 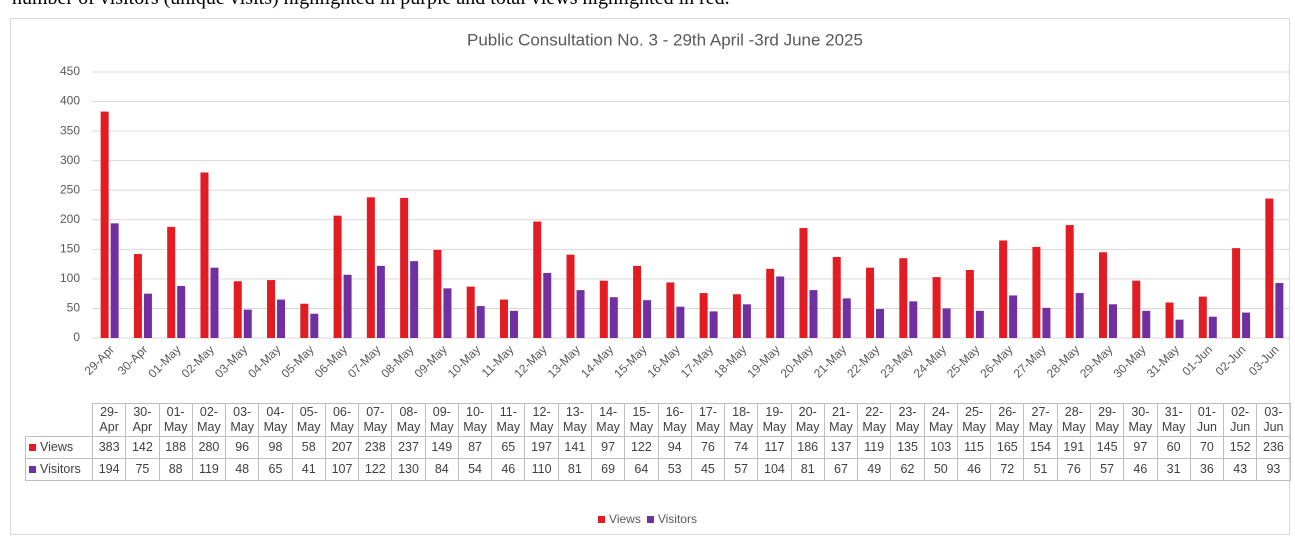 I want to click on table-header-cell: 13-May, so click(x=574, y=420).